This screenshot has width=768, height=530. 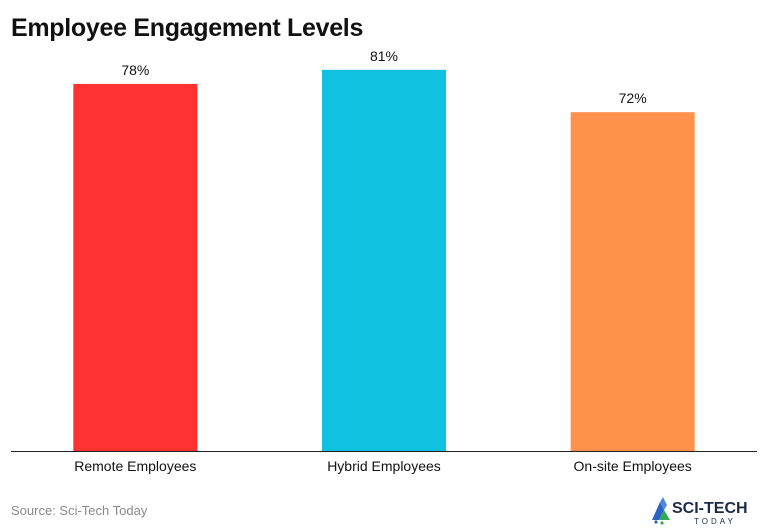 What do you see at coordinates (135, 466) in the screenshot?
I see `x-tick-label-0: Remote Employees` at bounding box center [135, 466].